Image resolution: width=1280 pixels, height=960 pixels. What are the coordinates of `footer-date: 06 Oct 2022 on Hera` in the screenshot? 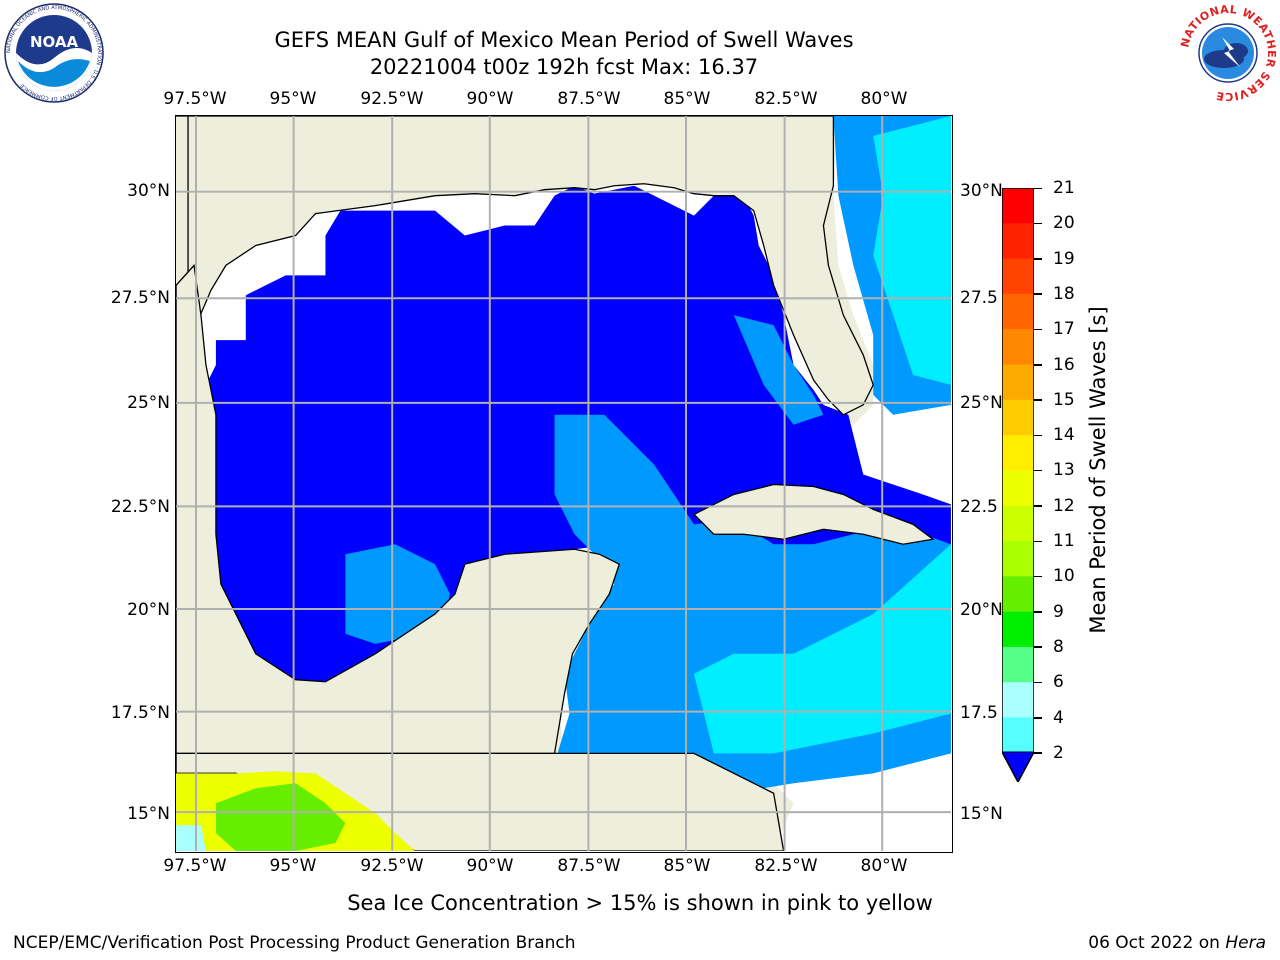 It's located at (1177, 943).